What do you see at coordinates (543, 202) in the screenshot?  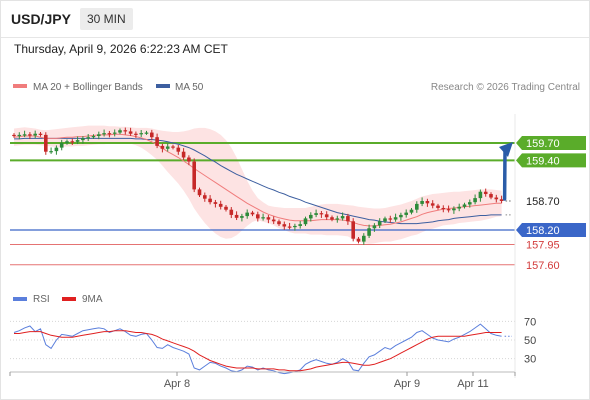 I see `price-label: 158.70` at bounding box center [543, 202].